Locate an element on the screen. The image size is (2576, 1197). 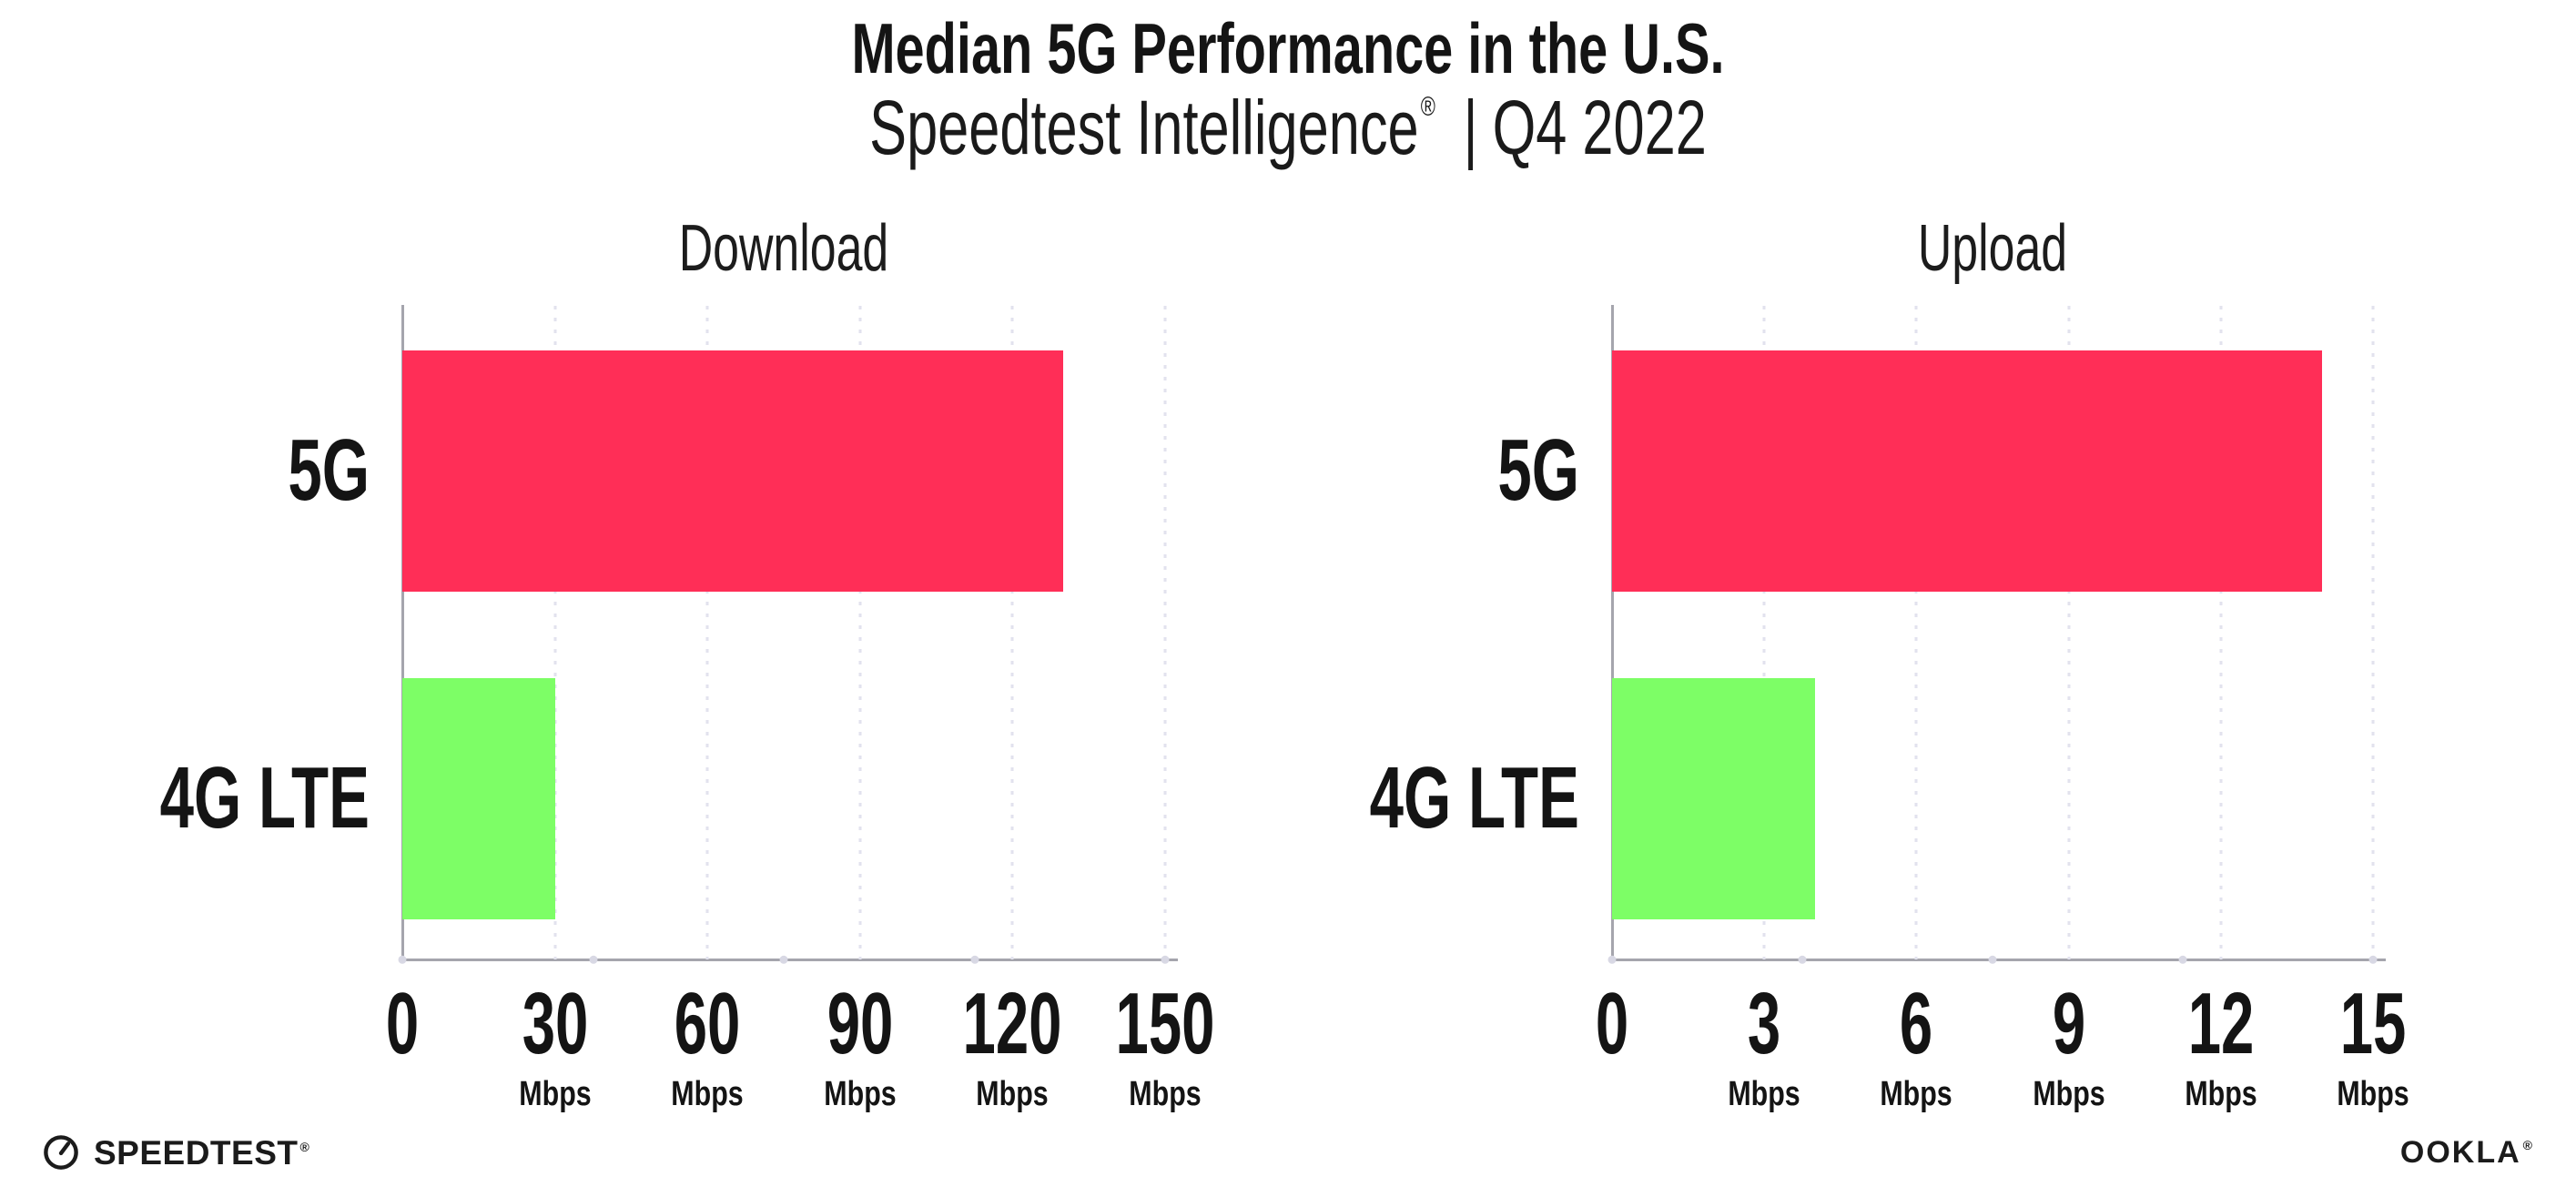
ookla-wordmark: OOKLA is located at coordinates (2460, 1153).